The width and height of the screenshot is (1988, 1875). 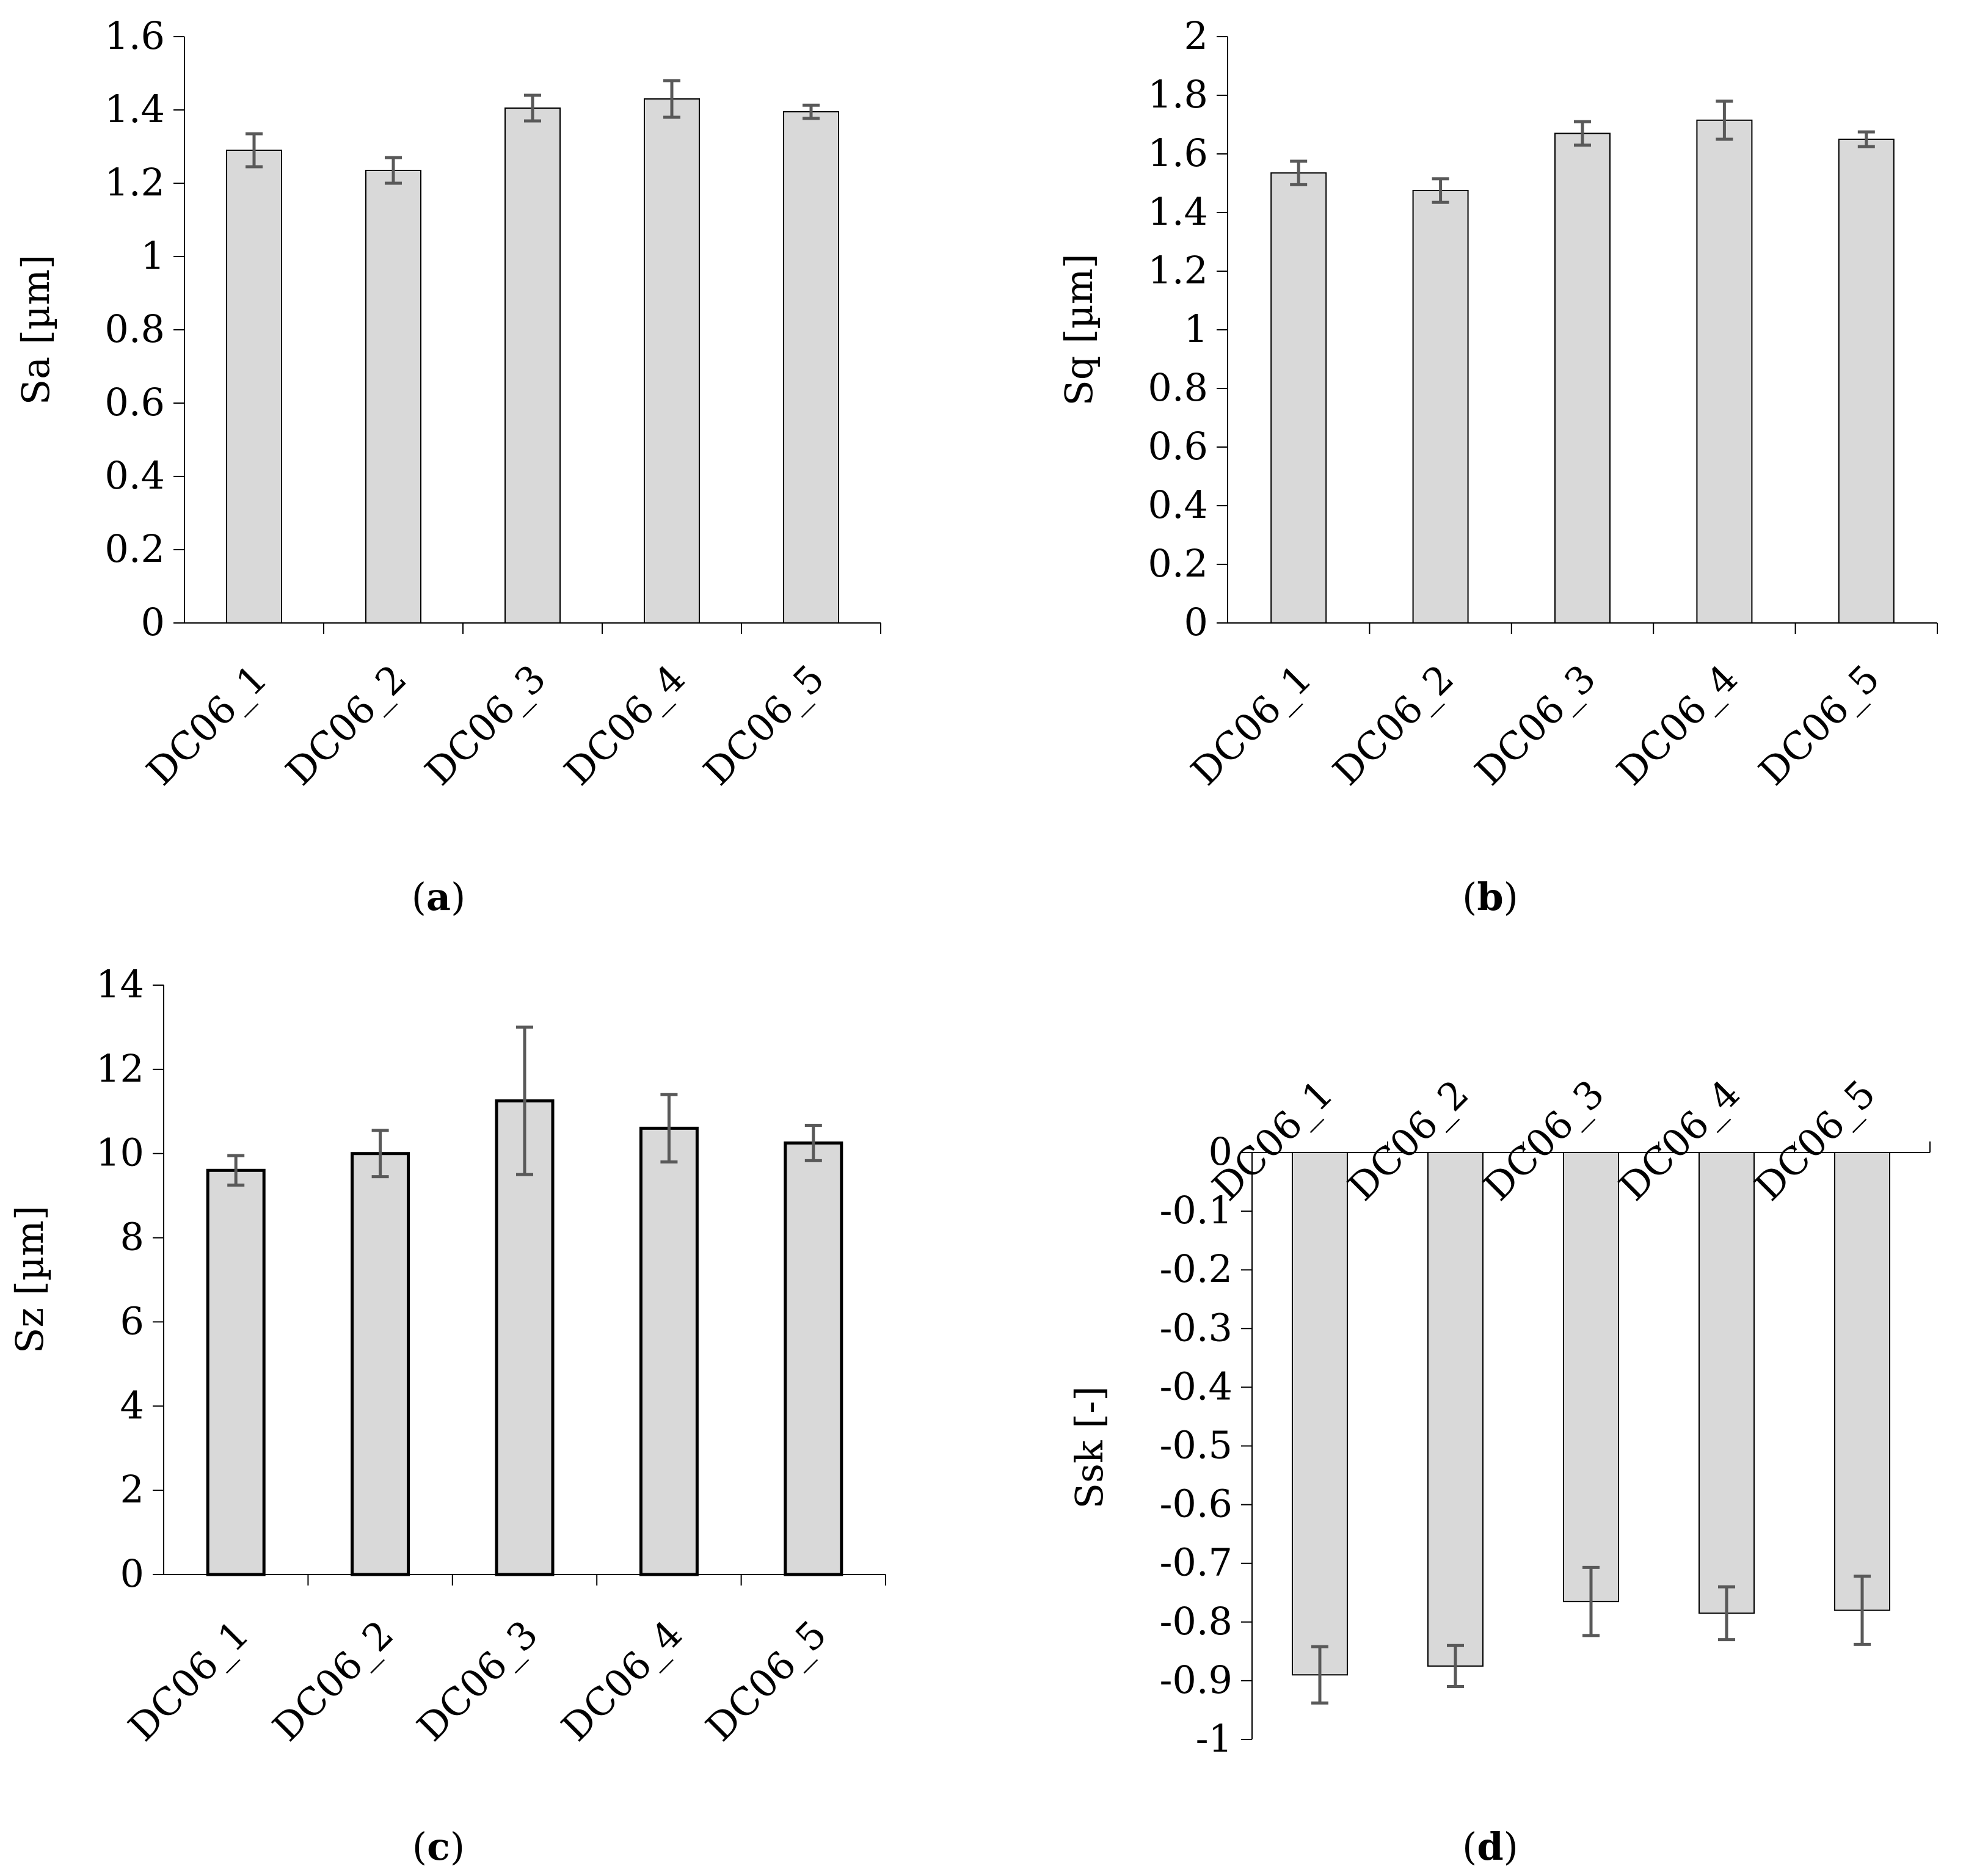 I want to click on y-tick-label: 0.8, so click(x=134, y=329).